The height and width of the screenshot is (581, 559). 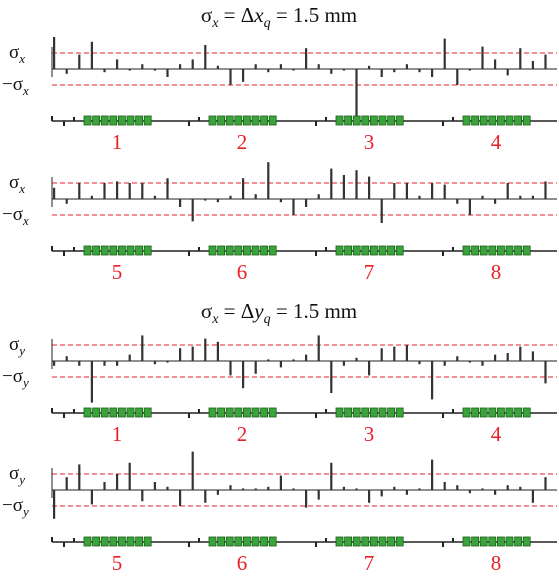 I want to click on cell-label: 4, so click(x=496, y=434).